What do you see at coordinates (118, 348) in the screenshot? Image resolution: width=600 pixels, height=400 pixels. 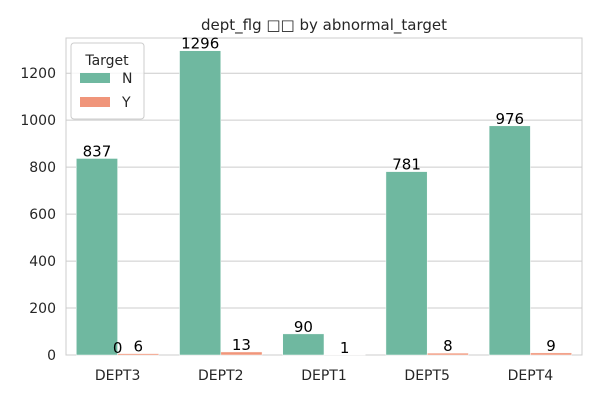 I see `data-label-dept3-extra: 0` at bounding box center [118, 348].